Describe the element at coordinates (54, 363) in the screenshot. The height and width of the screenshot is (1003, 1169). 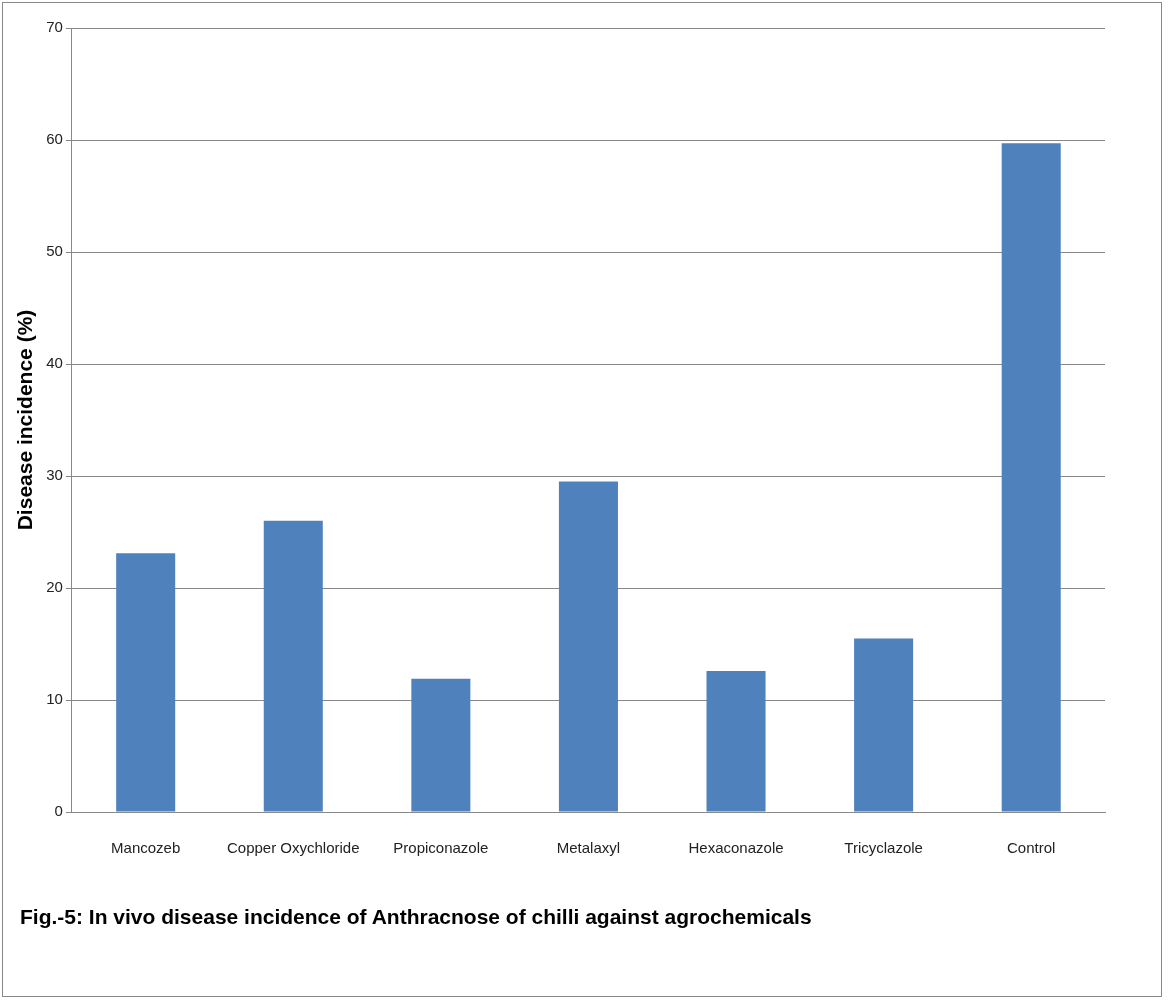
I see `y-tick-label: 40` at that location.